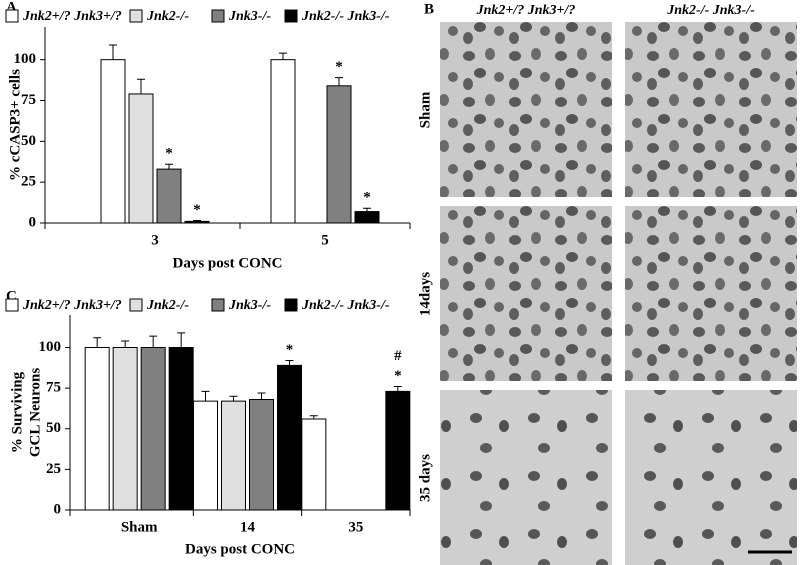 The width and height of the screenshot is (800, 565). What do you see at coordinates (425, 109) in the screenshot?
I see `row-label: Sham` at bounding box center [425, 109].